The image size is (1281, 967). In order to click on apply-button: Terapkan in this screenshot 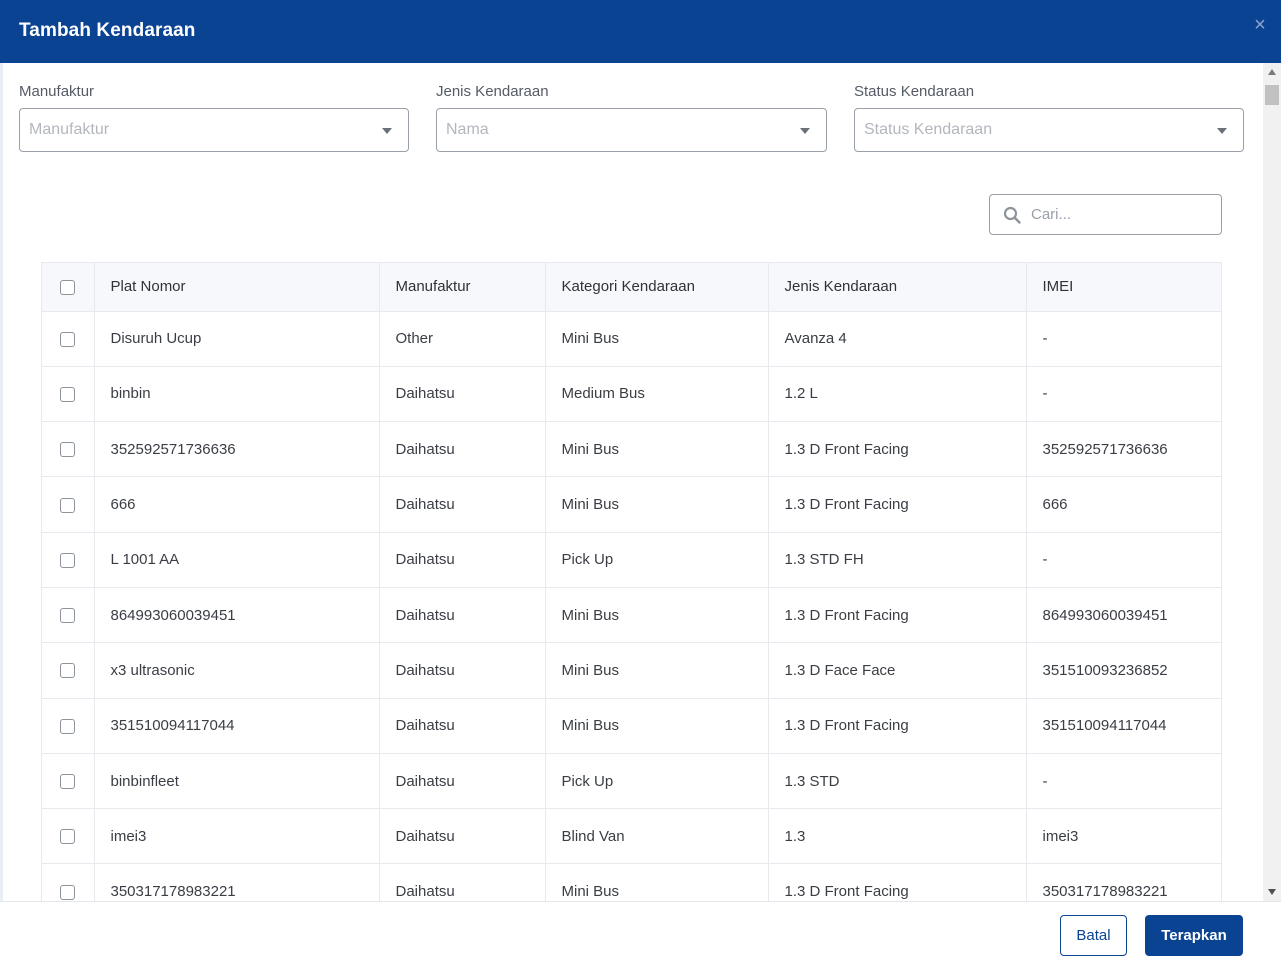, I will do `click(1194, 935)`.